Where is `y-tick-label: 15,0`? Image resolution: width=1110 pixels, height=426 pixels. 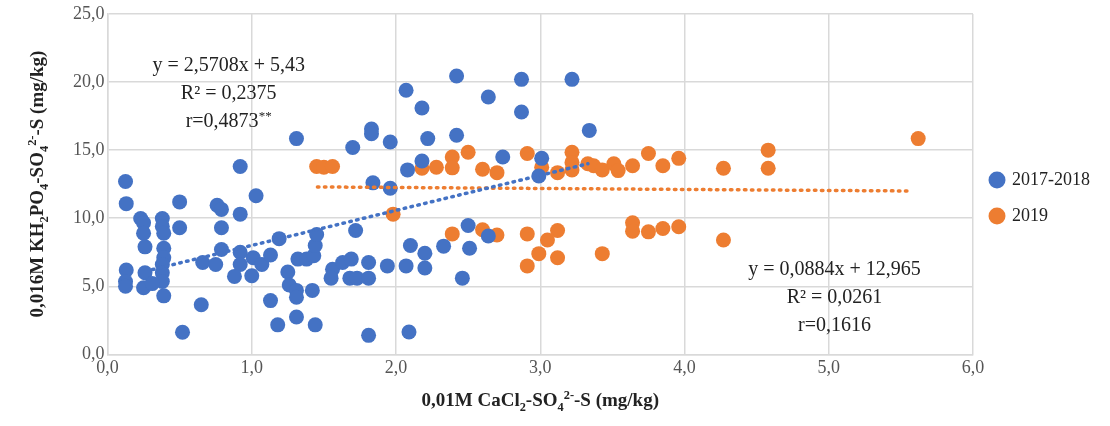 y-tick-label: 15,0 is located at coordinates (89, 148).